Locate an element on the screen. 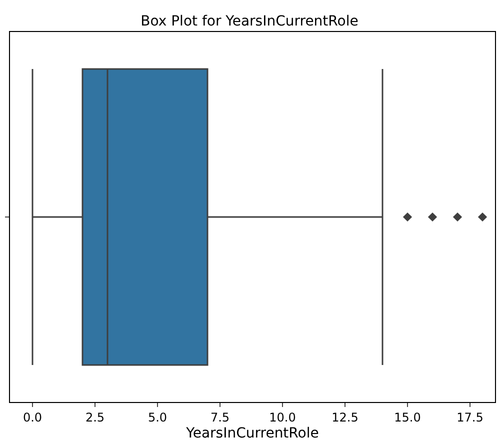  x-tick-label: 17.5 is located at coordinates (470, 417).